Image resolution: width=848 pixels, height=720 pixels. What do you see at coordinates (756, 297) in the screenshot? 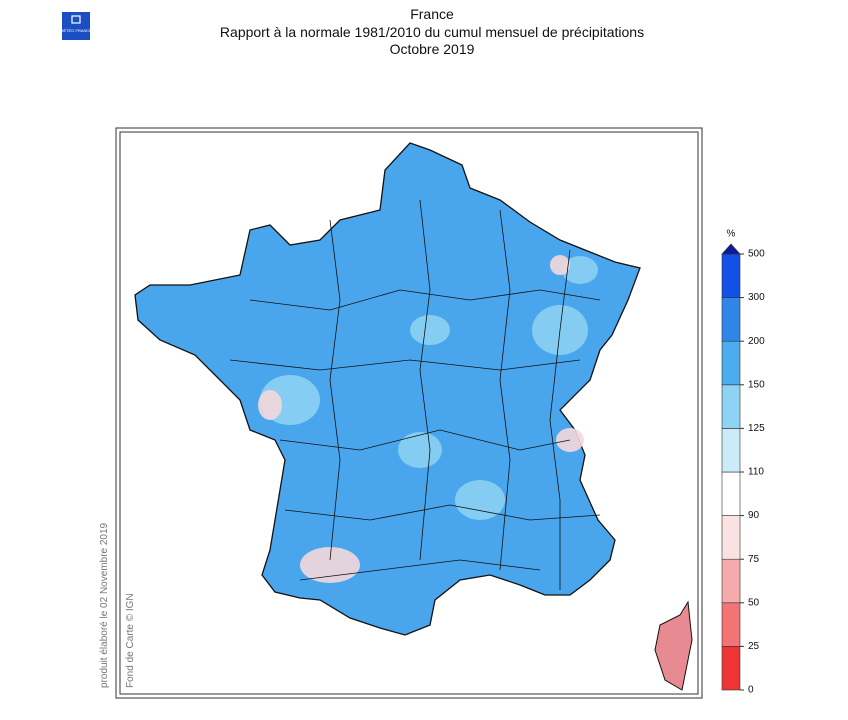
I see `legend-label: 300` at bounding box center [756, 297].